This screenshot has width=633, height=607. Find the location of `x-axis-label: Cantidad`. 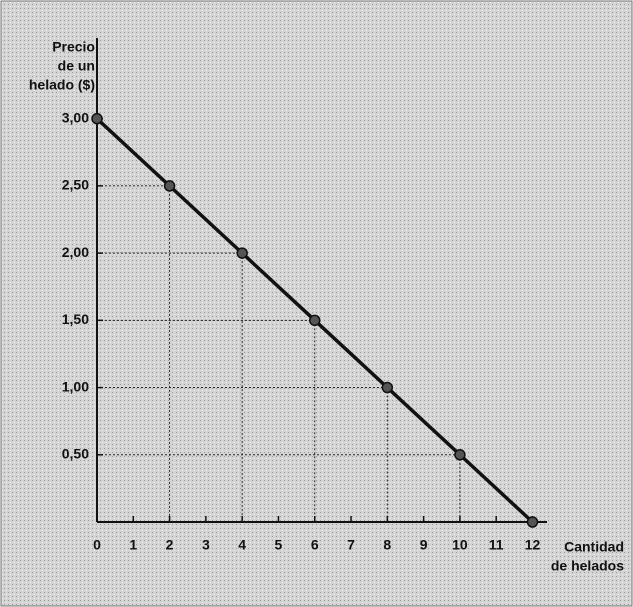

x-axis-label: Cantidad is located at coordinates (594, 547).